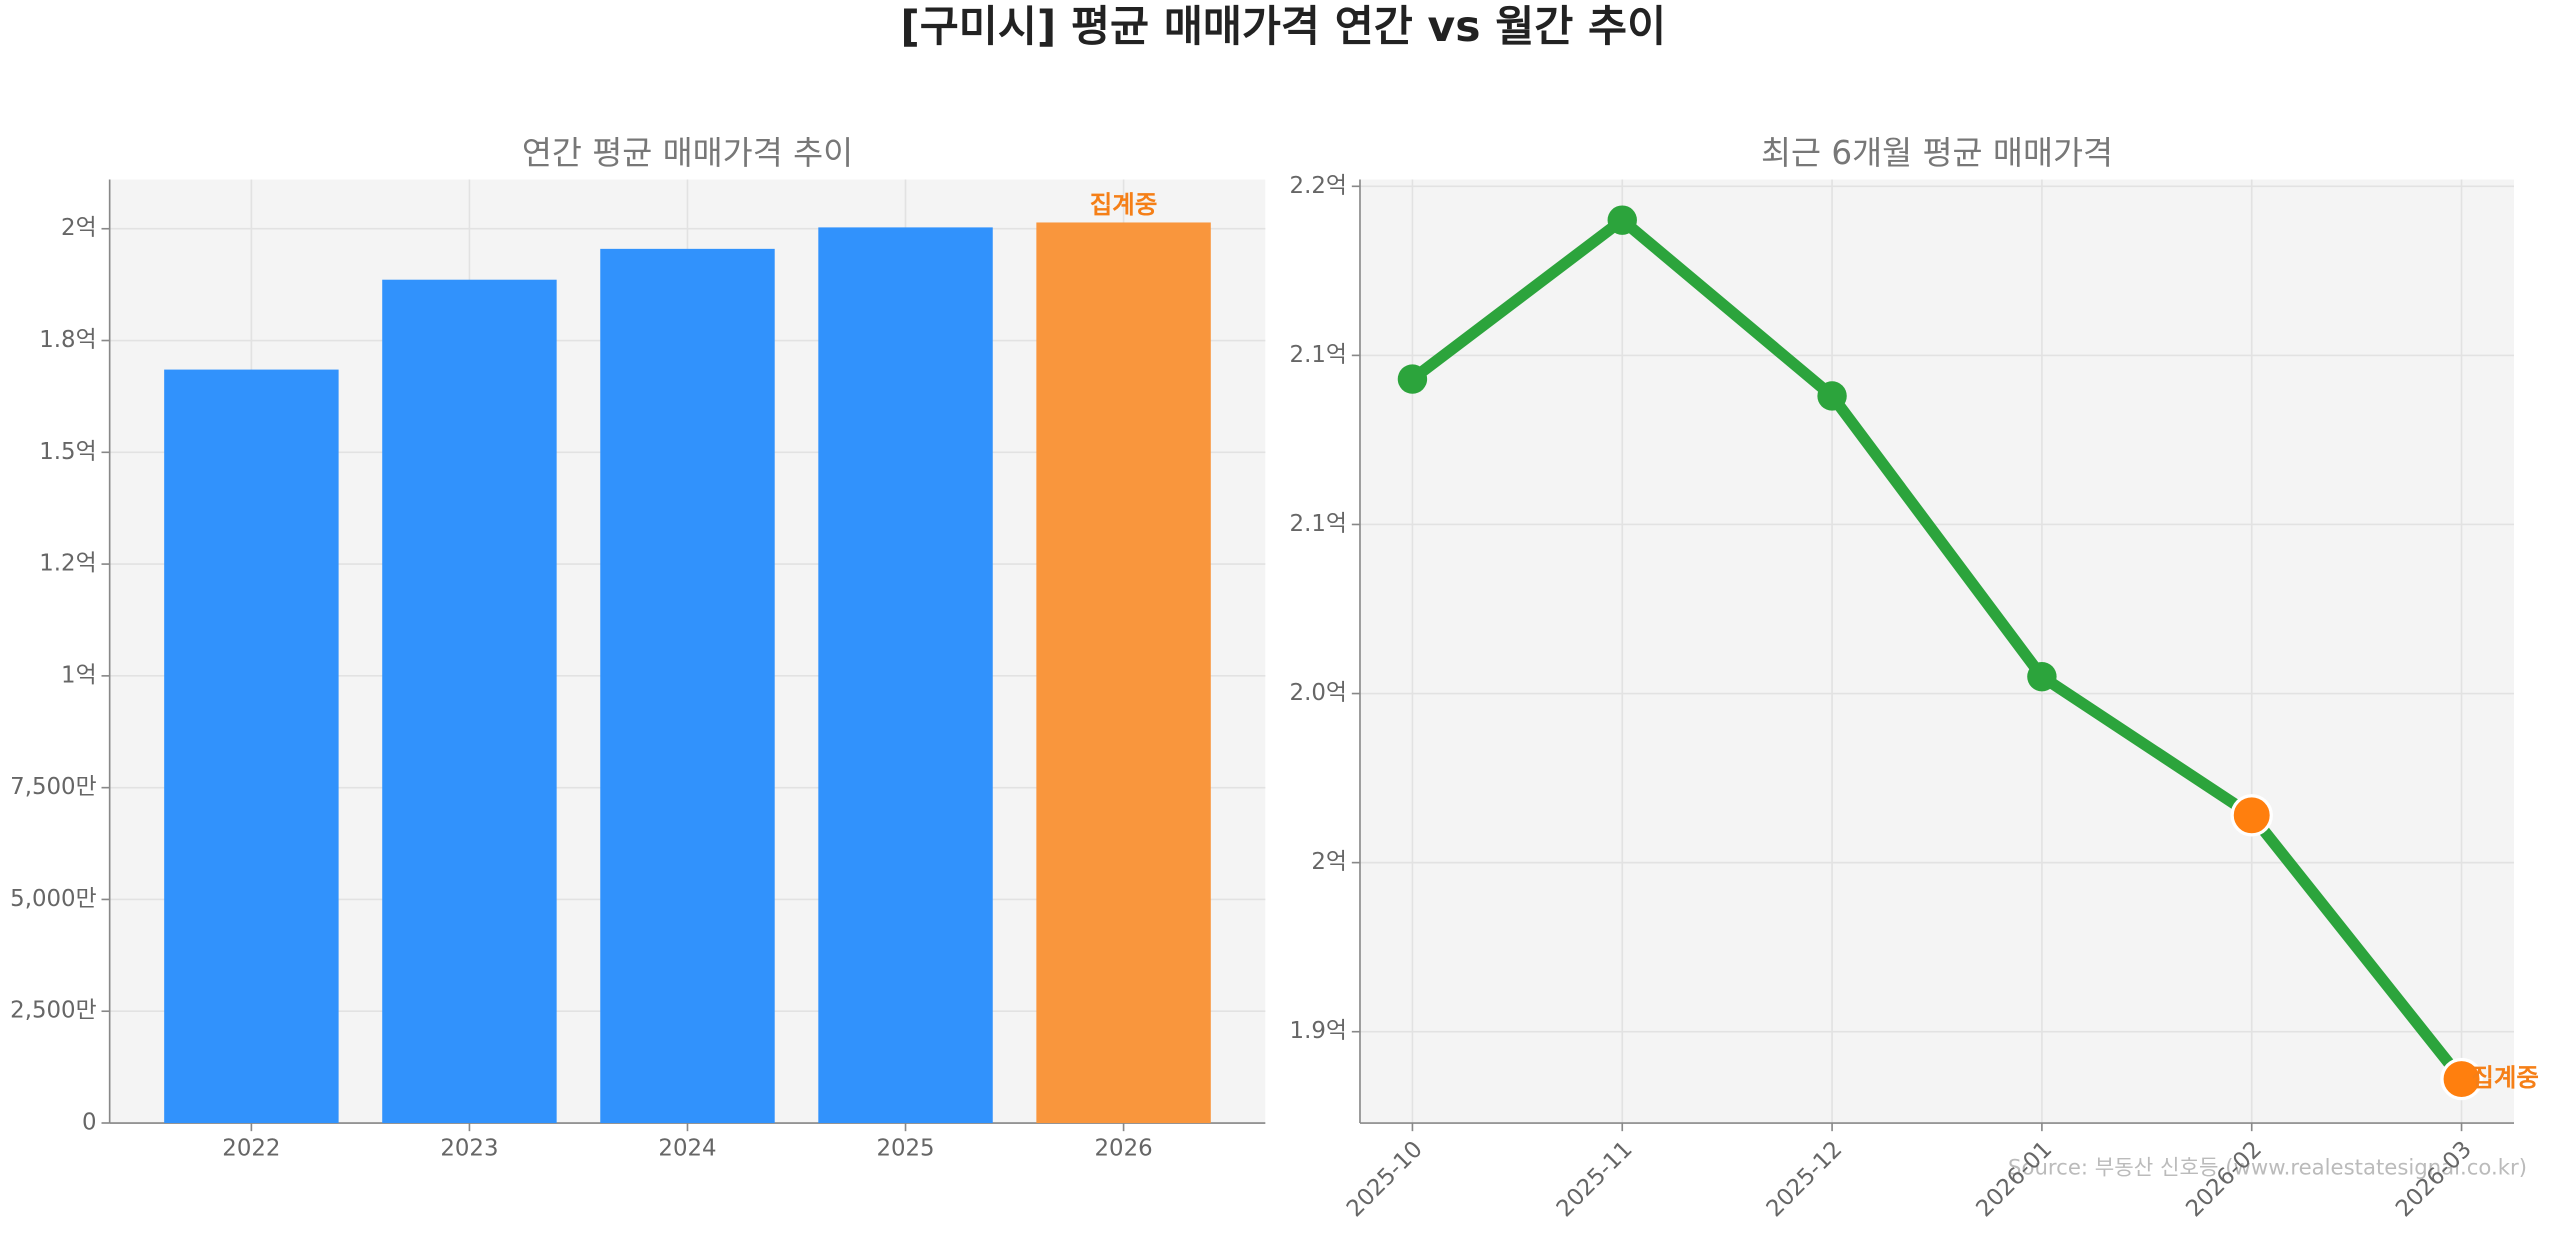 The width and height of the screenshot is (2560, 1234). Describe the element at coordinates (1595, 1179) in the screenshot. I see `x-tick-label: 2025-11` at that location.